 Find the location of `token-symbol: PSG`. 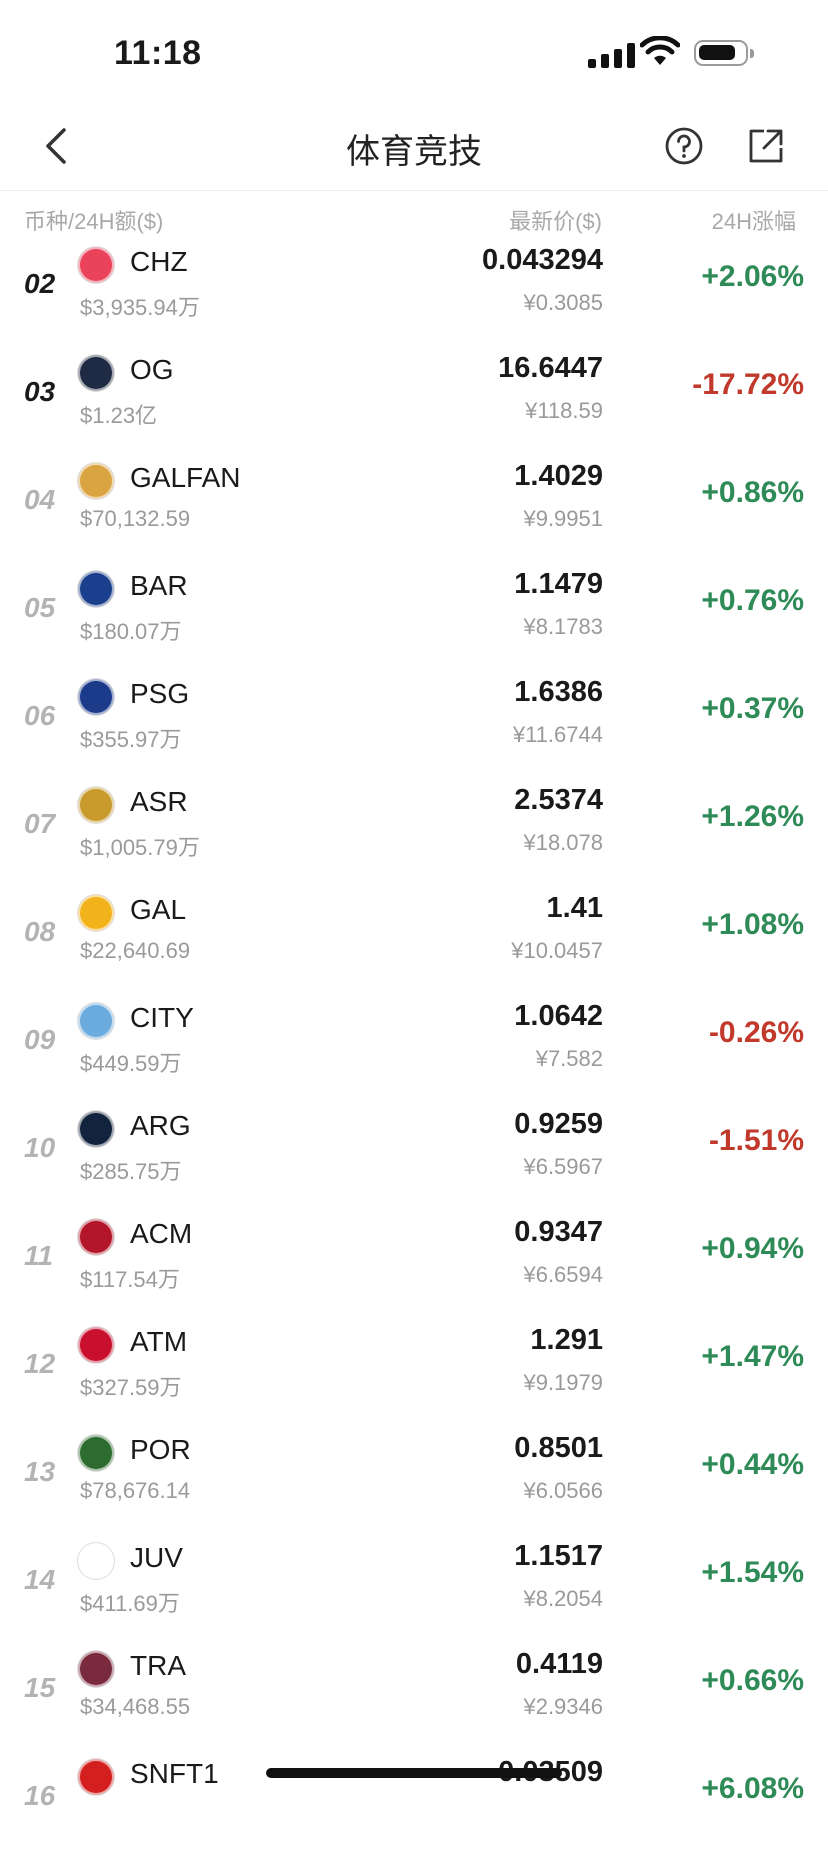

token-symbol: PSG is located at coordinates (160, 693).